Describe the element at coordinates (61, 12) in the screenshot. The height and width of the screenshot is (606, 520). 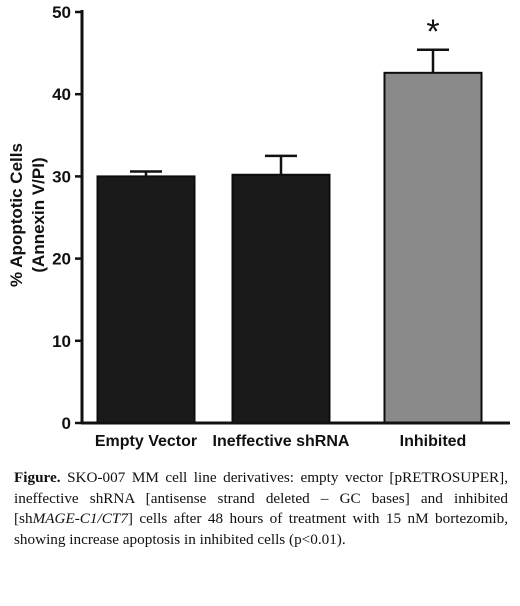
I see `y-tick-label: 50` at that location.